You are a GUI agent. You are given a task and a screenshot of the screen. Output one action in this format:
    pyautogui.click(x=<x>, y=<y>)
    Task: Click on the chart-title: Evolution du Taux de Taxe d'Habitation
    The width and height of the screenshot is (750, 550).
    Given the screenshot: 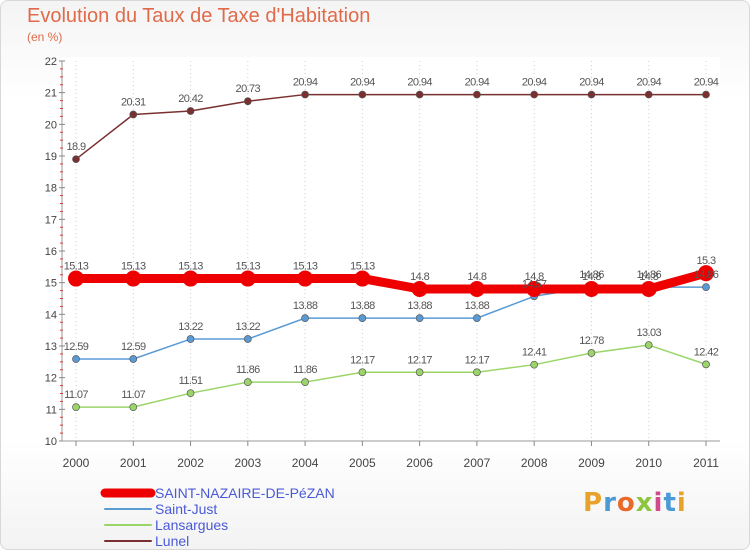 What is the action you would take?
    pyautogui.click(x=199, y=16)
    